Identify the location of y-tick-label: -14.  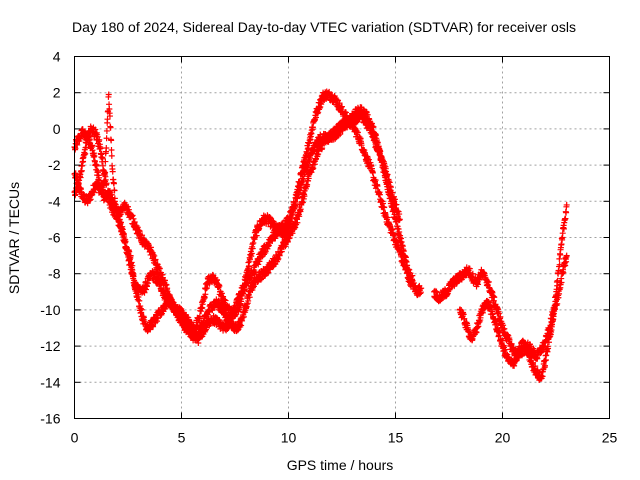
(50, 382).